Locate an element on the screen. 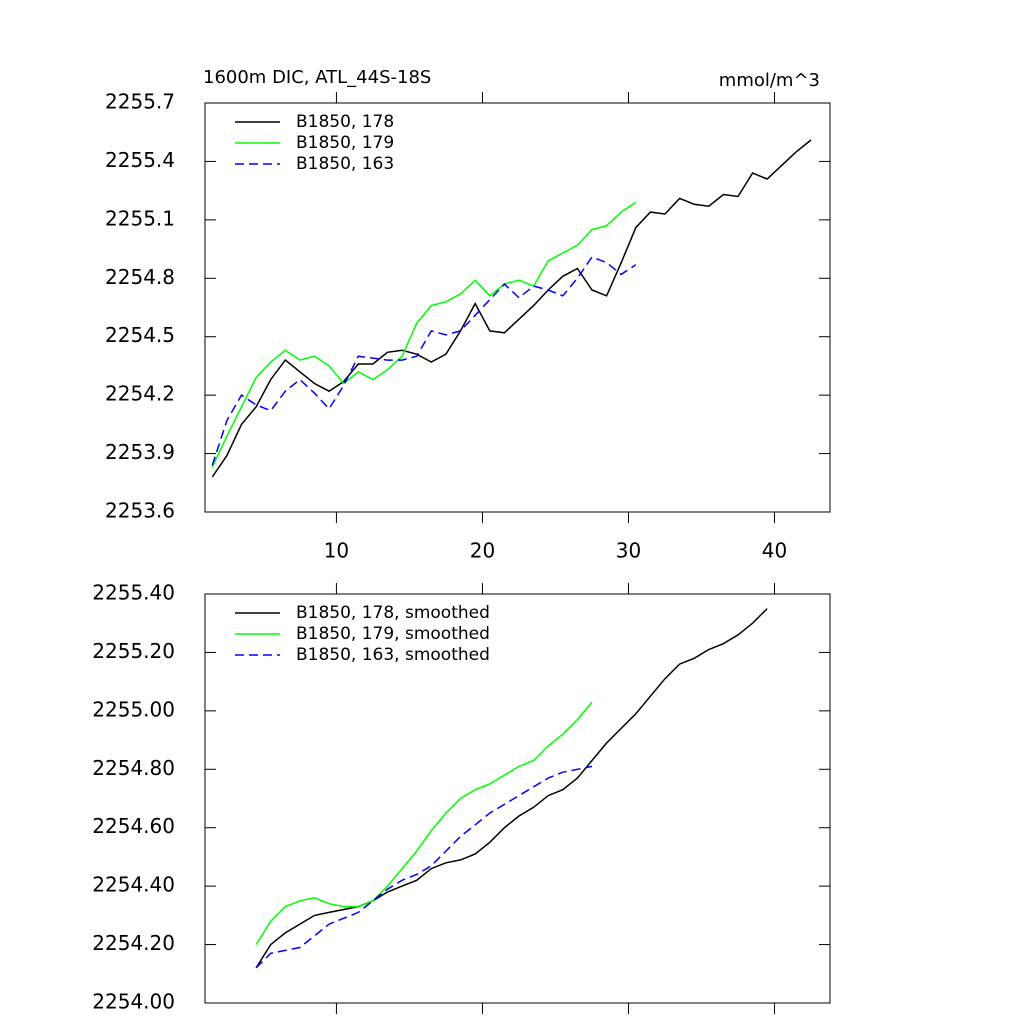 This screenshot has width=1024, height=1024. units-label: mmol/m^3 is located at coordinates (769, 80).